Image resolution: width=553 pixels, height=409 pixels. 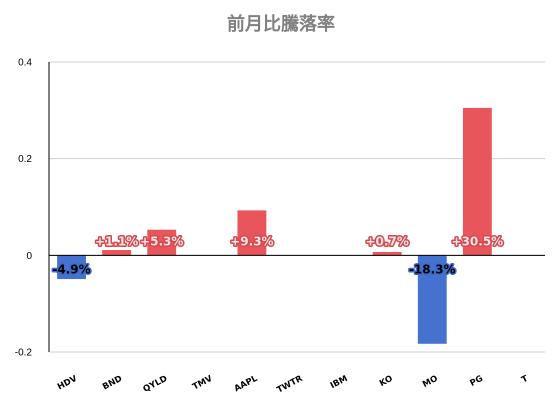 I want to click on data-label: +1.1%, so click(x=116, y=241).